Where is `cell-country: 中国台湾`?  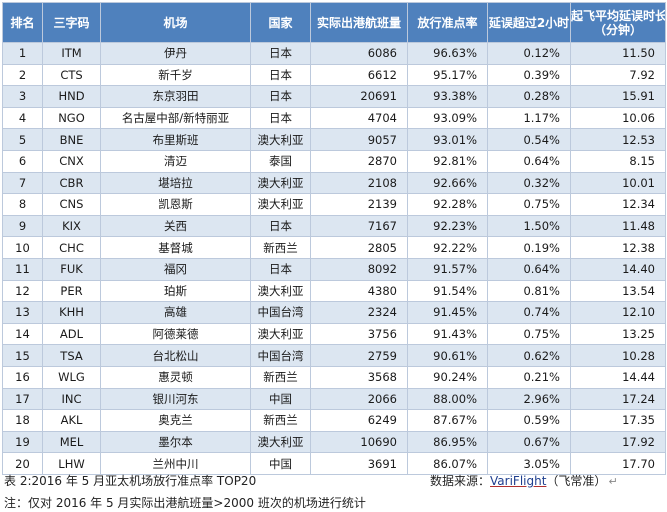
cell-country: 中国台湾 is located at coordinates (280, 312).